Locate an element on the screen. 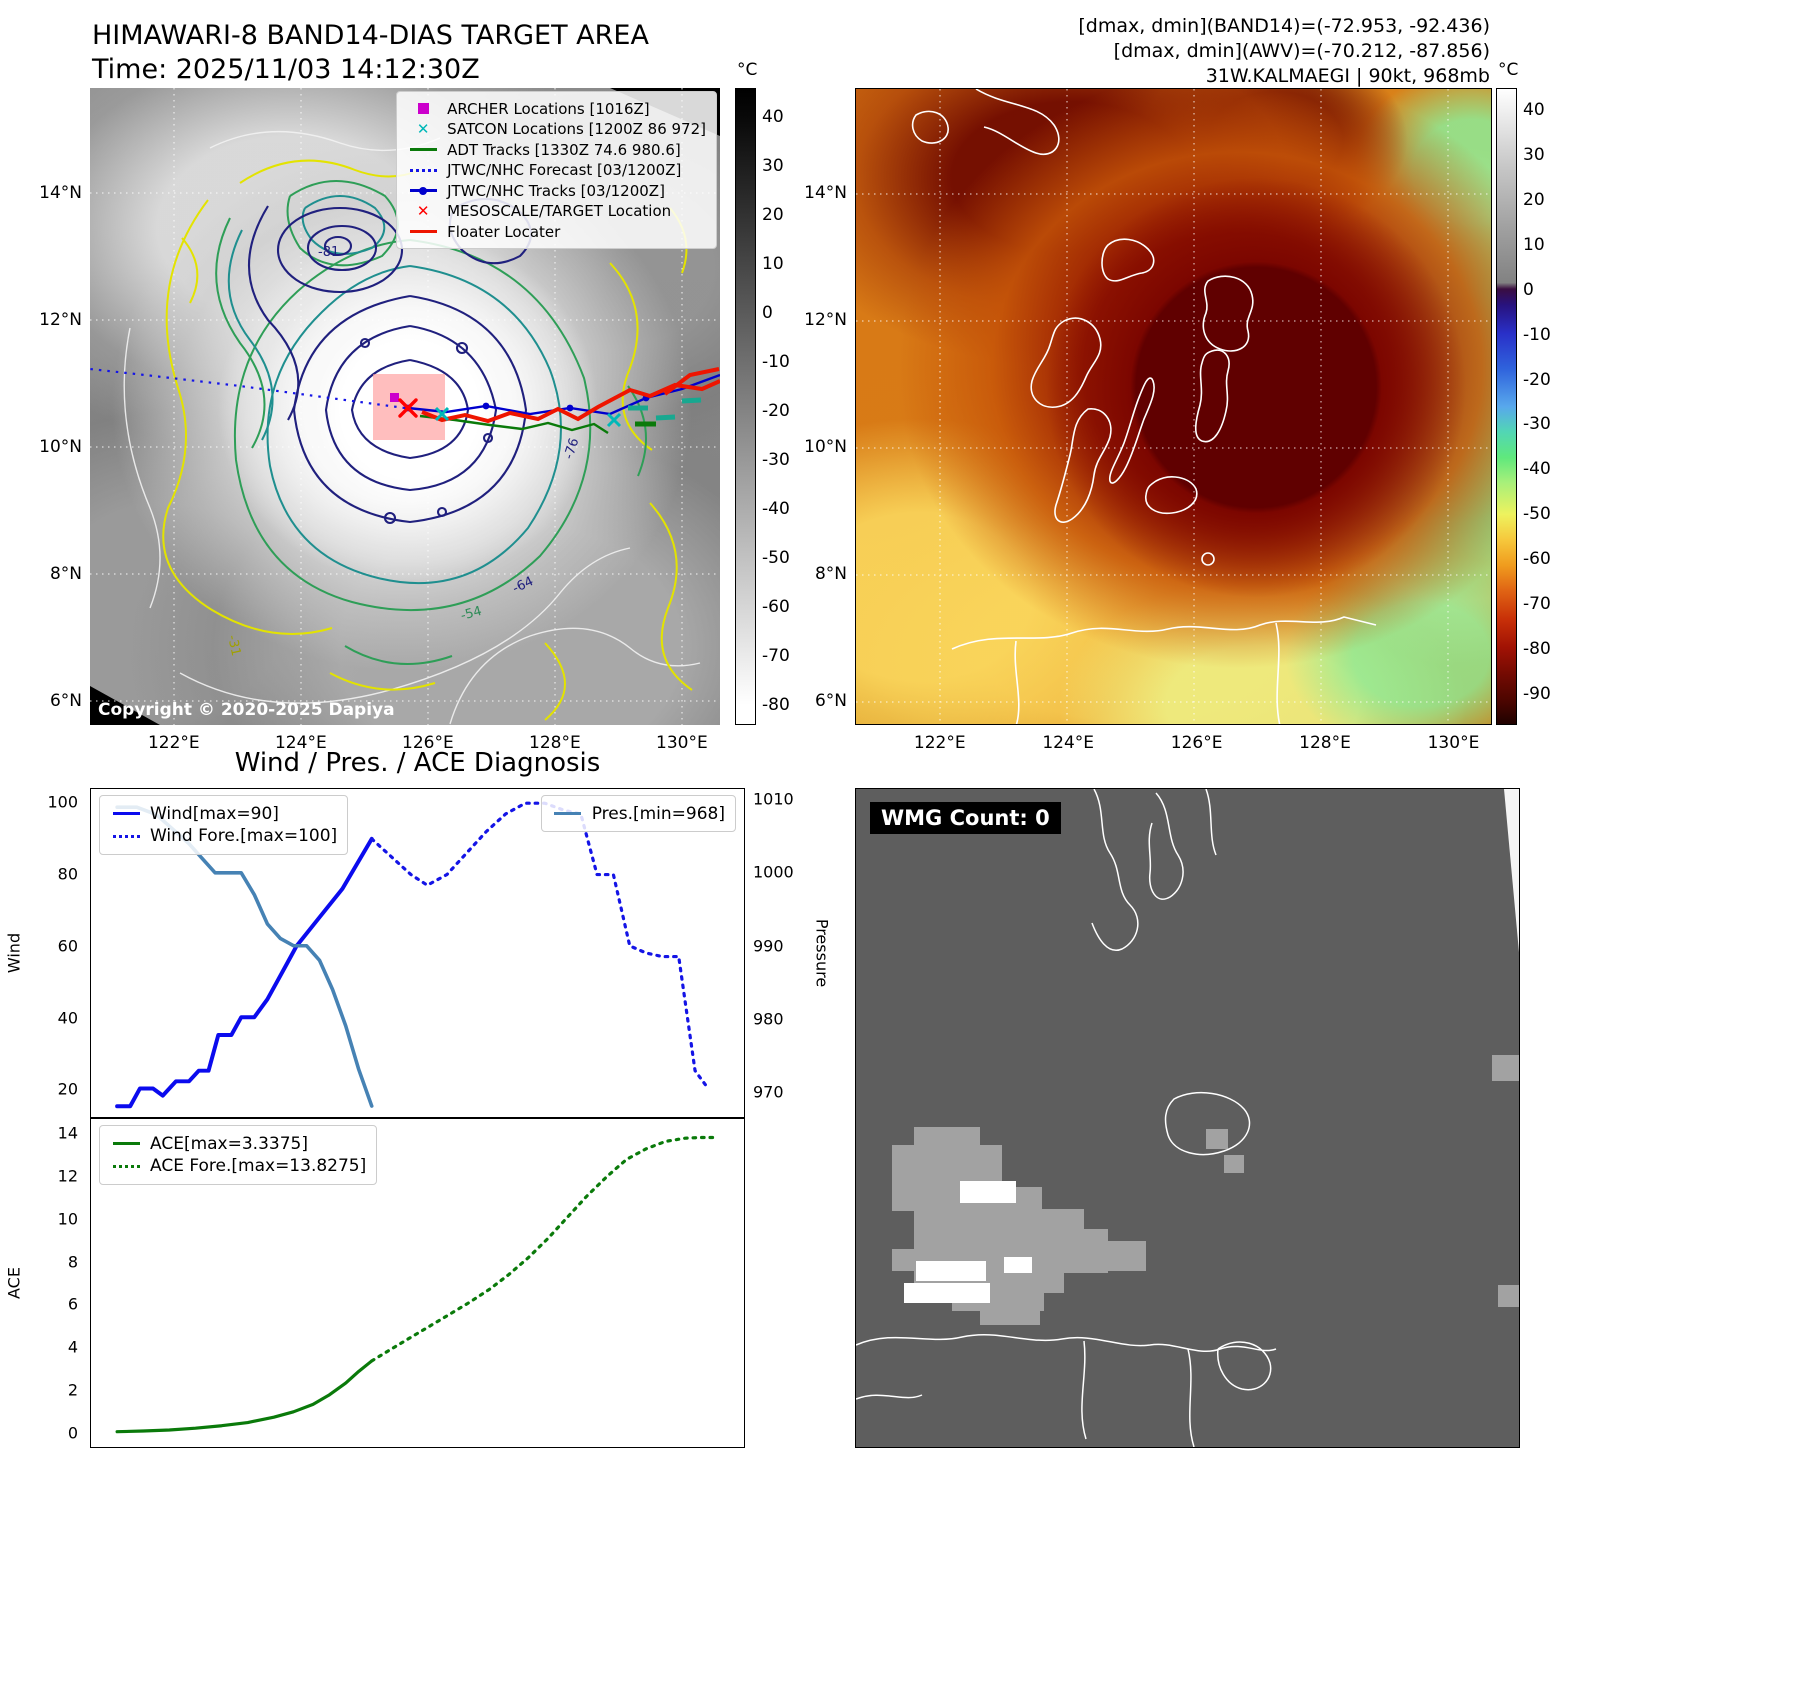  legend-item: ✕ SATCON Locations [1200Z 86 972] is located at coordinates (556, 129).